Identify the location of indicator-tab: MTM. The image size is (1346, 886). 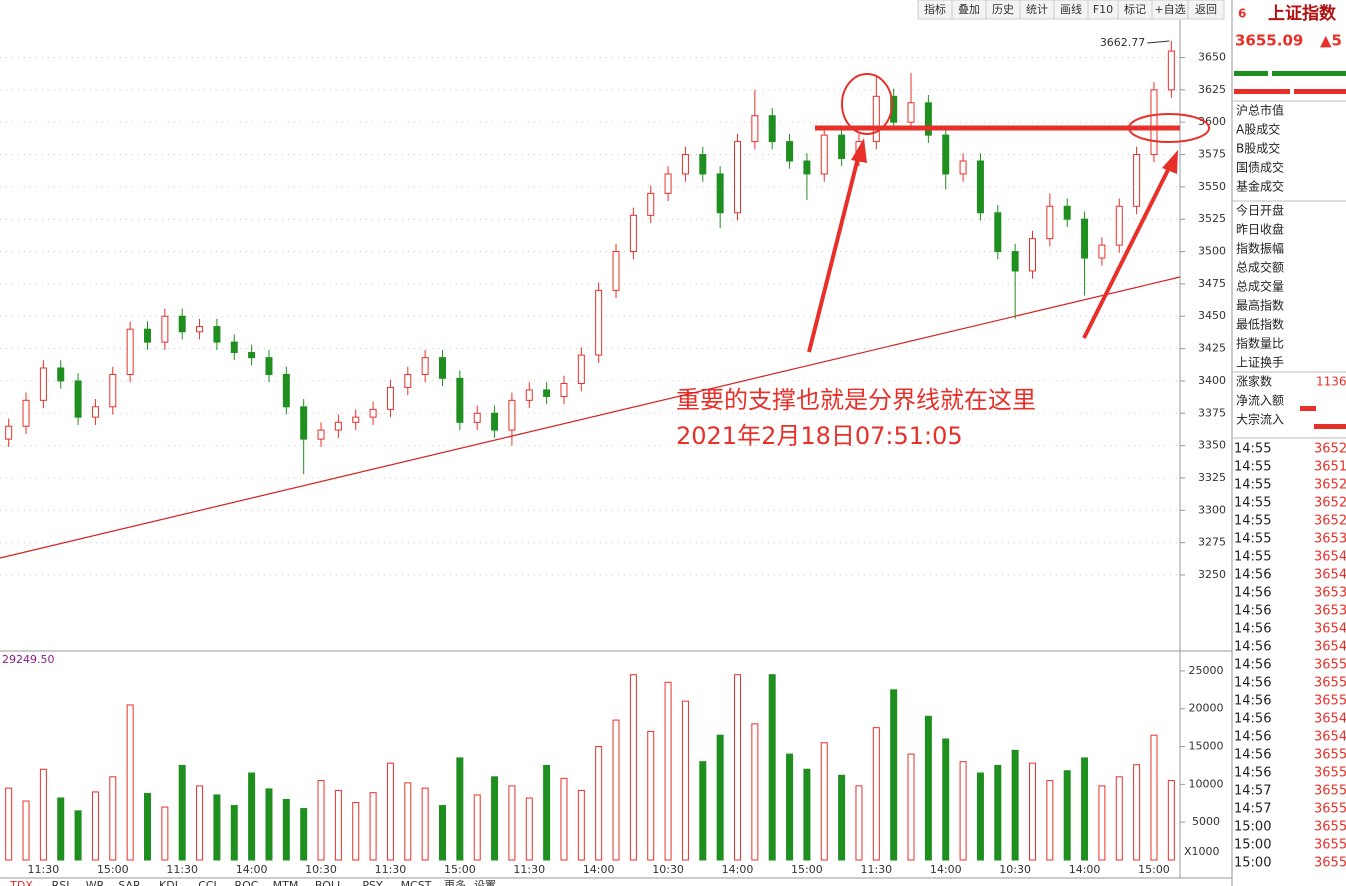
(286, 882).